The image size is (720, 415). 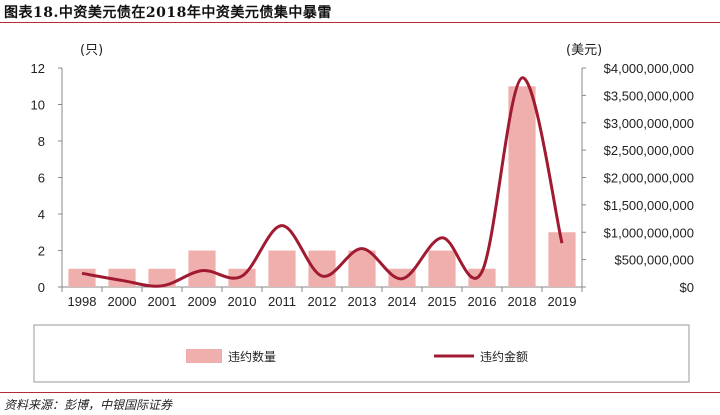 What do you see at coordinates (202, 301) in the screenshot?
I see `x-tick-label: 2009` at bounding box center [202, 301].